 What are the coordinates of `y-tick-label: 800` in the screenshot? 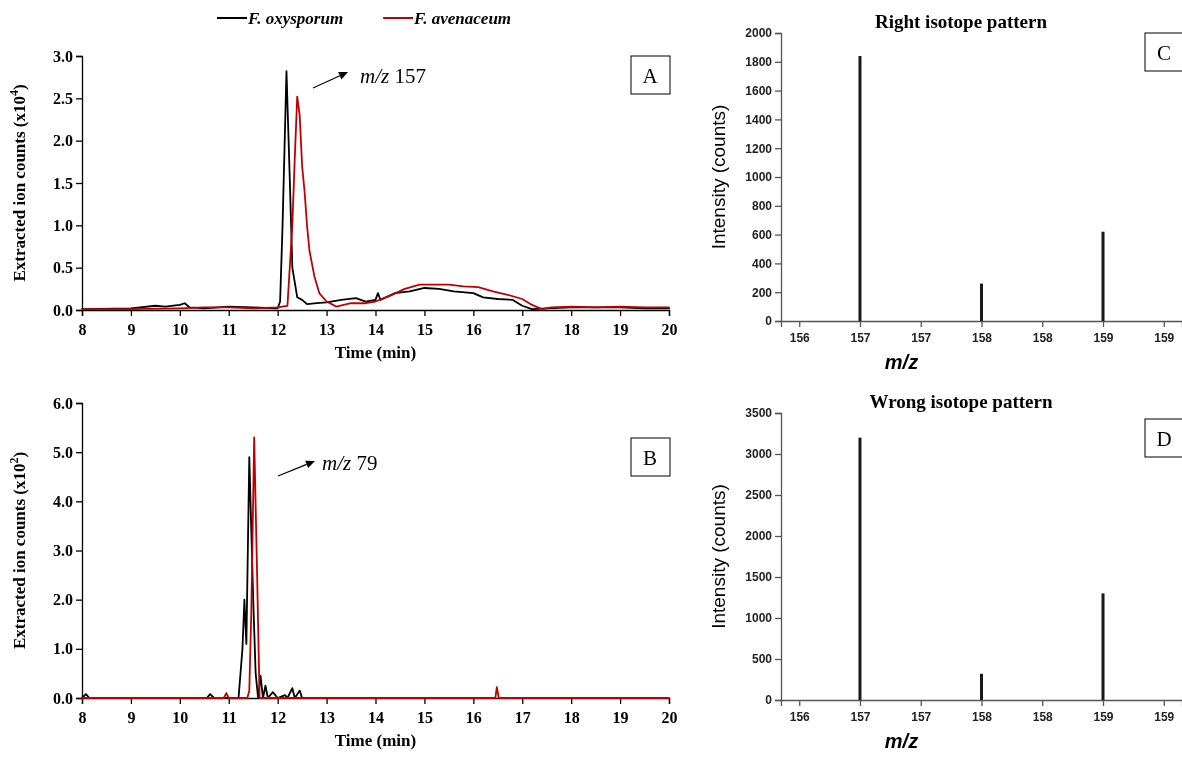 It's located at (762, 206).